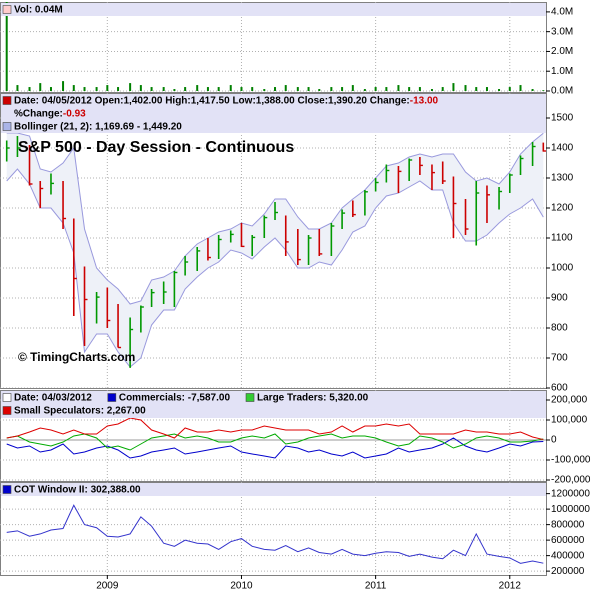 The width and height of the screenshot is (592, 608). Describe the element at coordinates (376, 586) in the screenshot. I see `x-tick-label: 2011` at that location.